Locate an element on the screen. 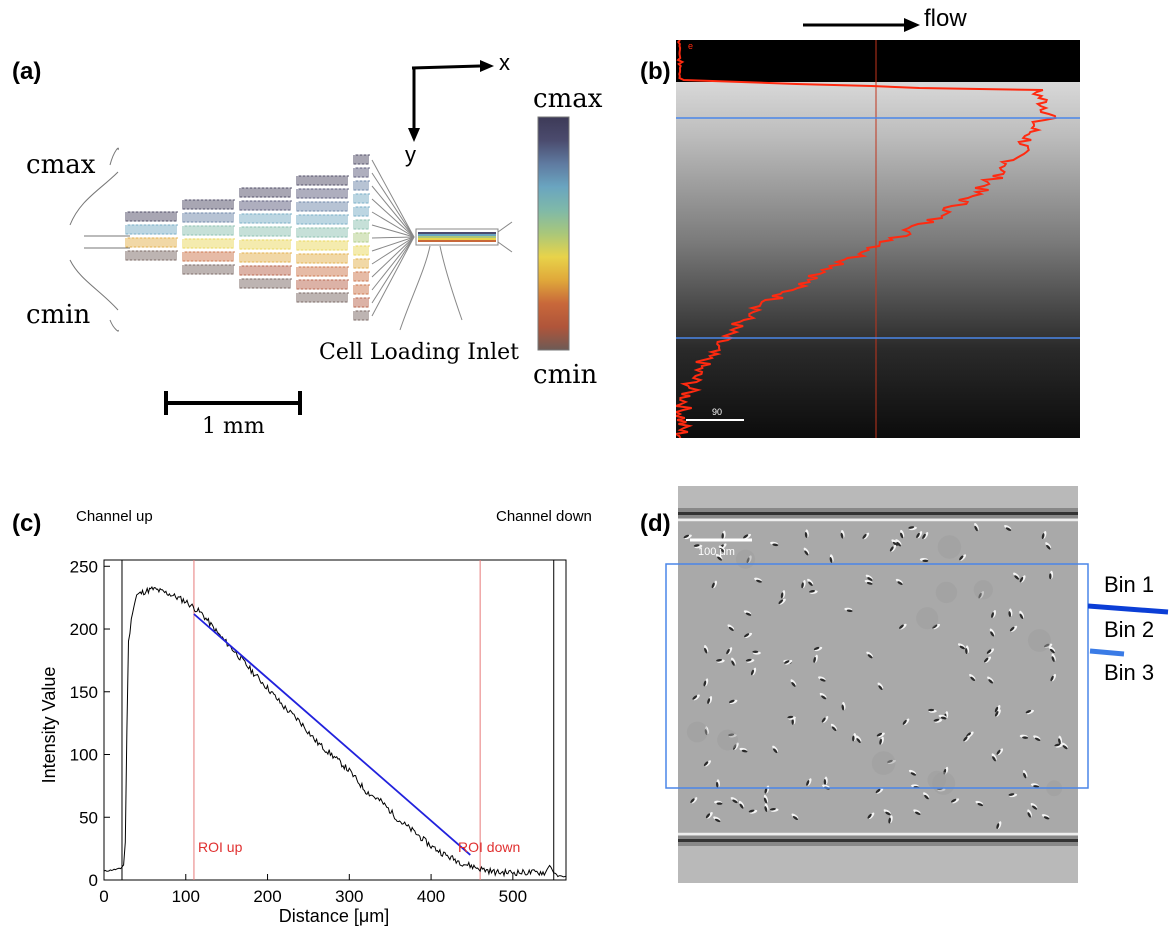 This screenshot has height=927, width=1172. axis-arrows is located at coordinates (451, 101).